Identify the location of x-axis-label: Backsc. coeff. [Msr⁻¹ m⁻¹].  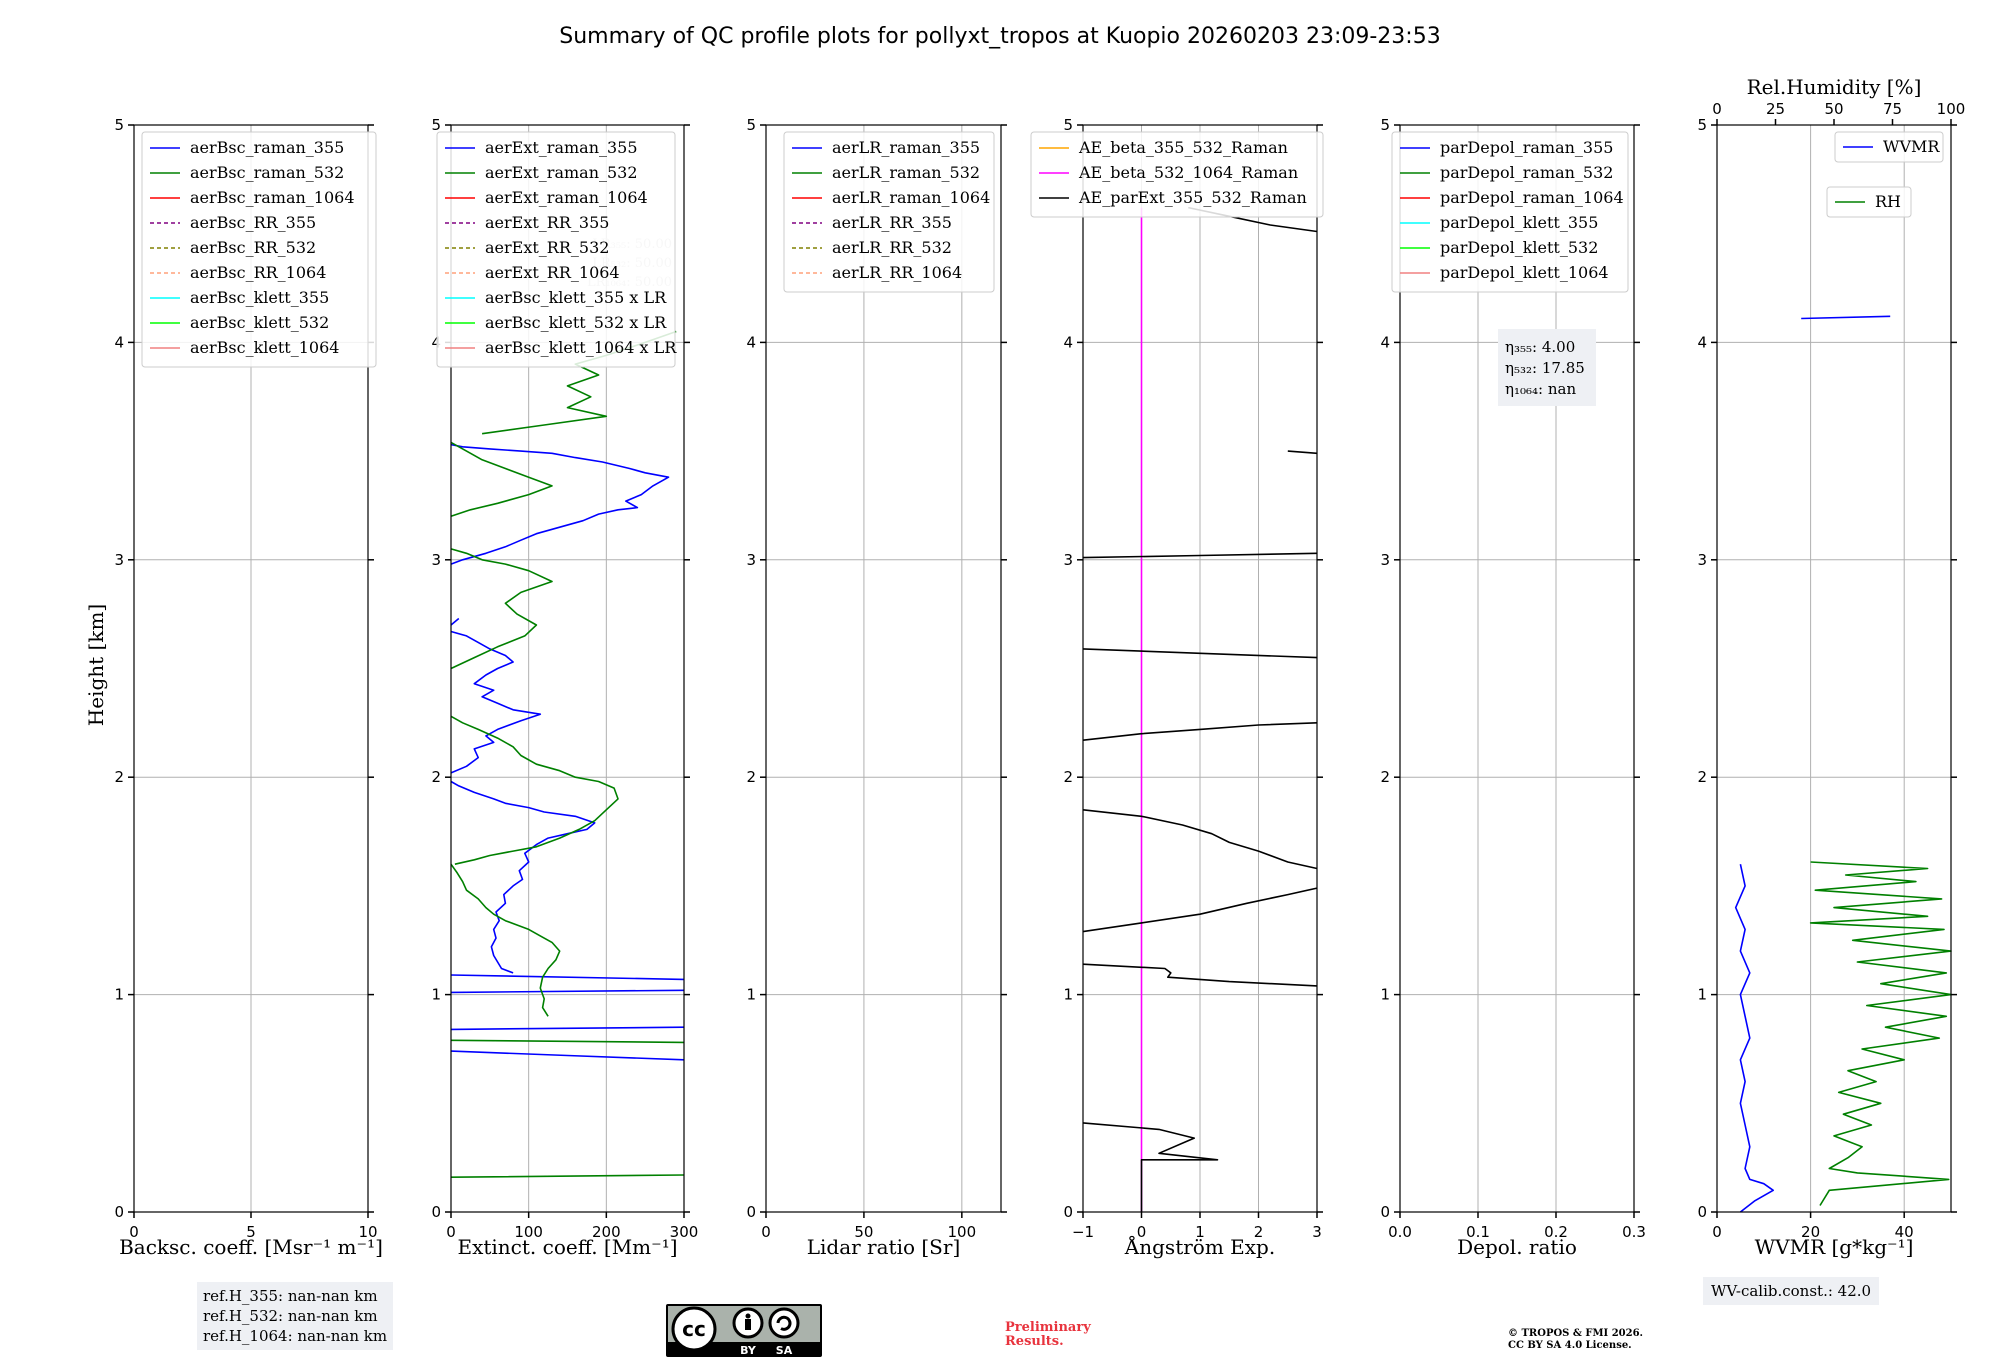
(251, 1247).